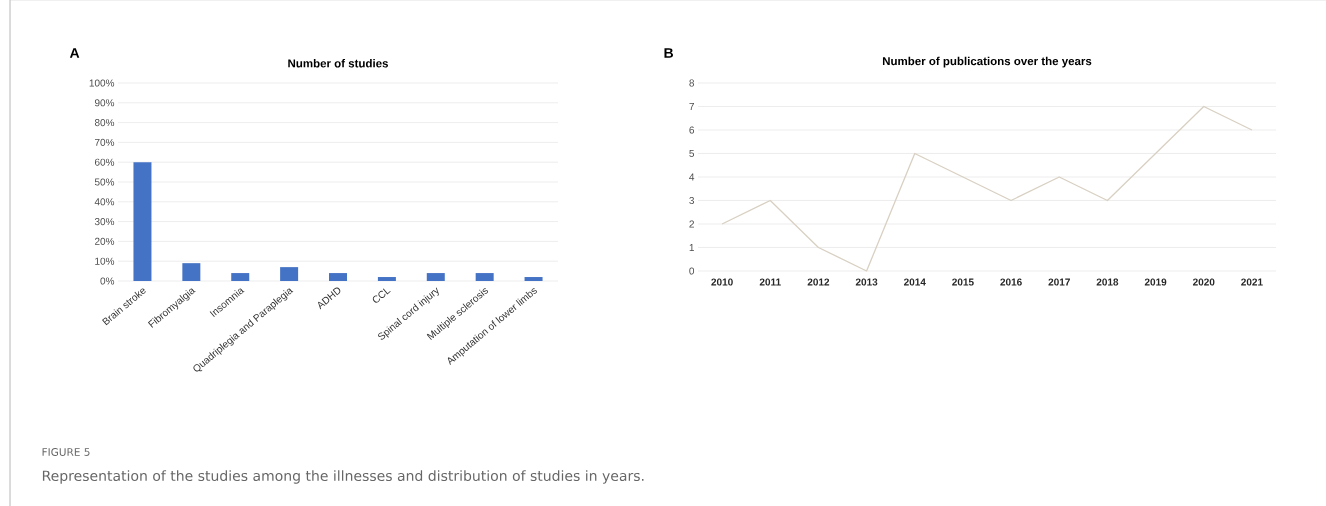 Image resolution: width=1326 pixels, height=506 pixels. Describe the element at coordinates (1011, 282) in the screenshot. I see `x-tick-label: 2016` at that location.